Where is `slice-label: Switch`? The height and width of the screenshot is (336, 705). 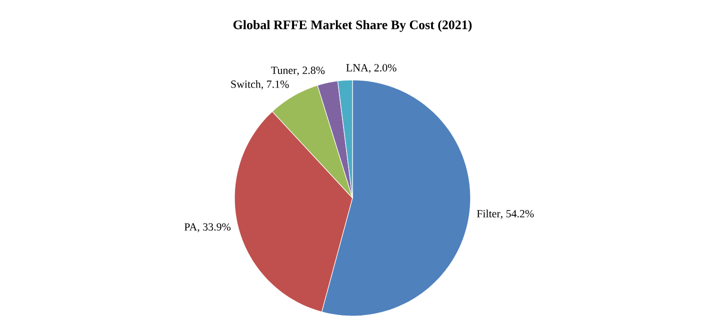 slice-label: Switch is located at coordinates (246, 84).